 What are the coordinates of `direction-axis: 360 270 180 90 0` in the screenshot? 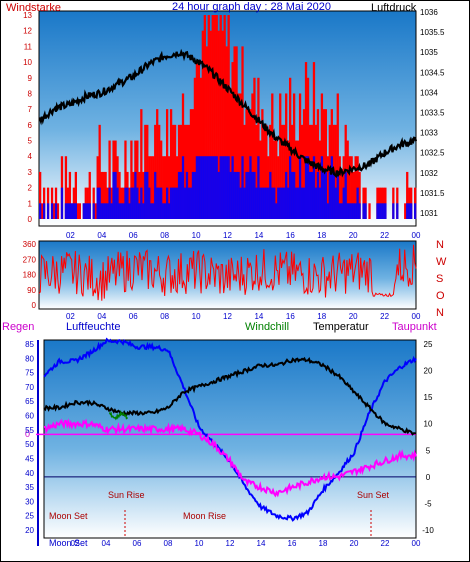 It's located at (30, 275).